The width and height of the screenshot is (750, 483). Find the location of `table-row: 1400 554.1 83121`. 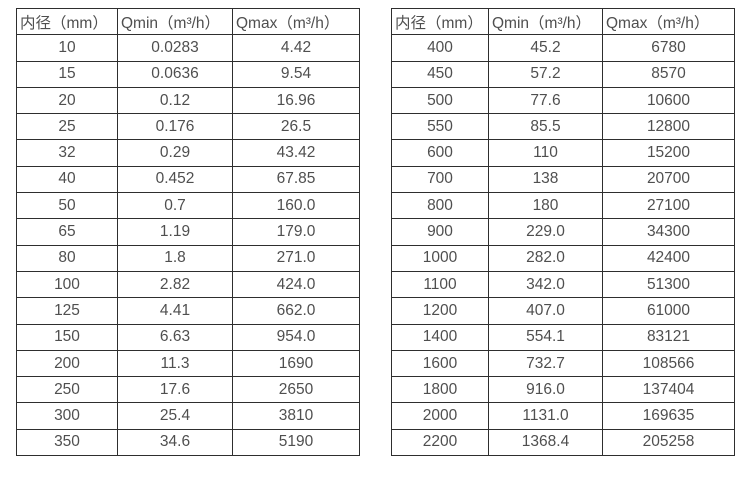

table-row: 1400 554.1 83121 is located at coordinates (563, 337).